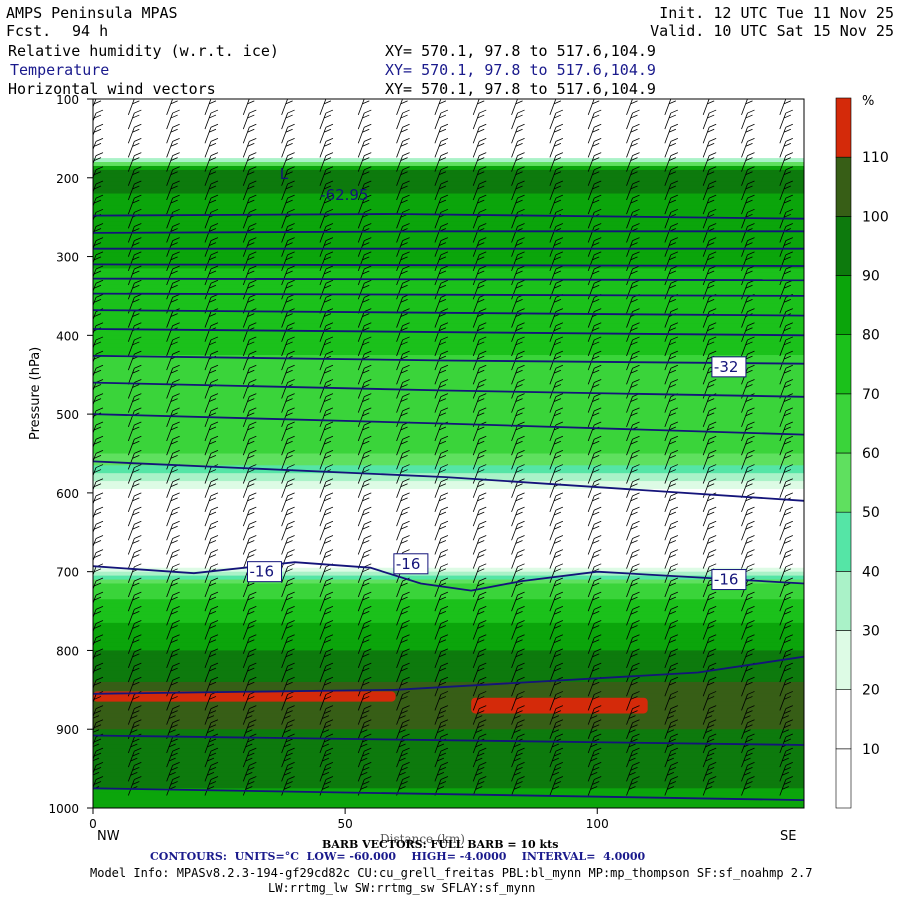 The height and width of the screenshot is (900, 900). What do you see at coordinates (448, 675) in the screenshot?
I see `isotherm-line` at bounding box center [448, 675].